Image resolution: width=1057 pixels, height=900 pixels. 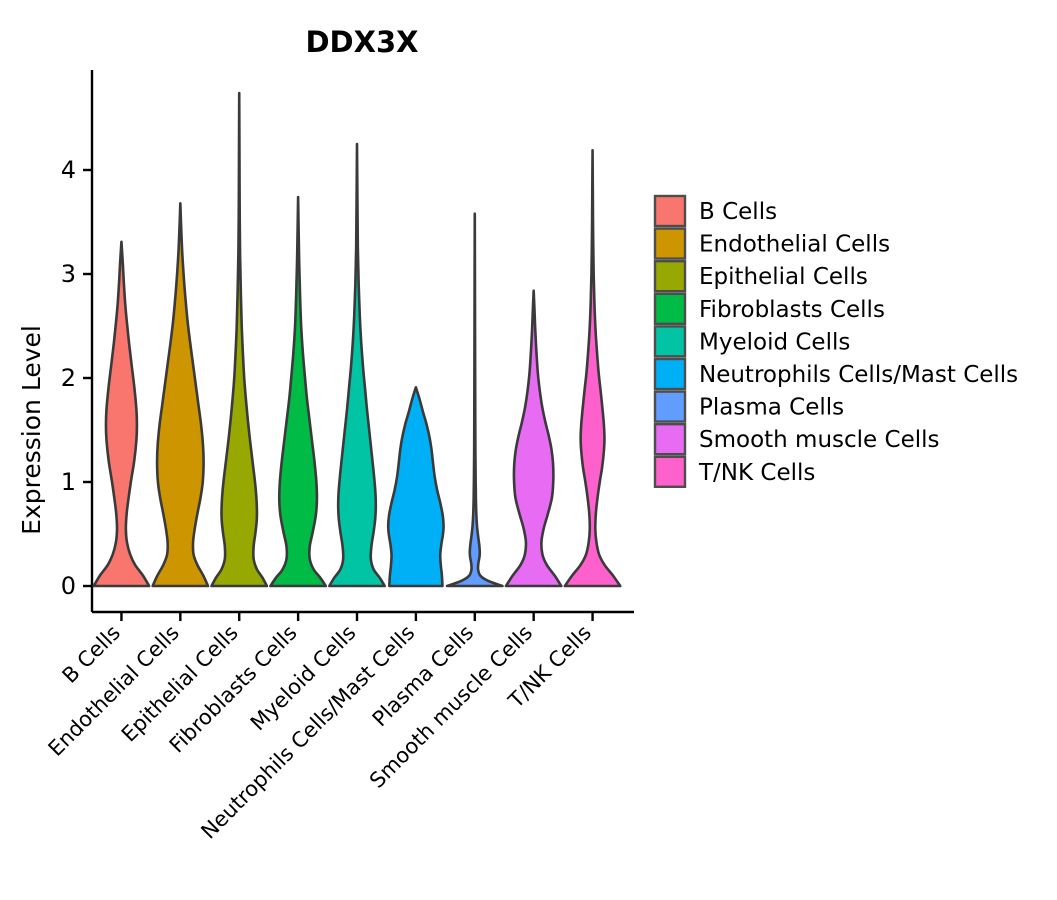 I want to click on y-tick-label: 2, so click(x=68, y=378).